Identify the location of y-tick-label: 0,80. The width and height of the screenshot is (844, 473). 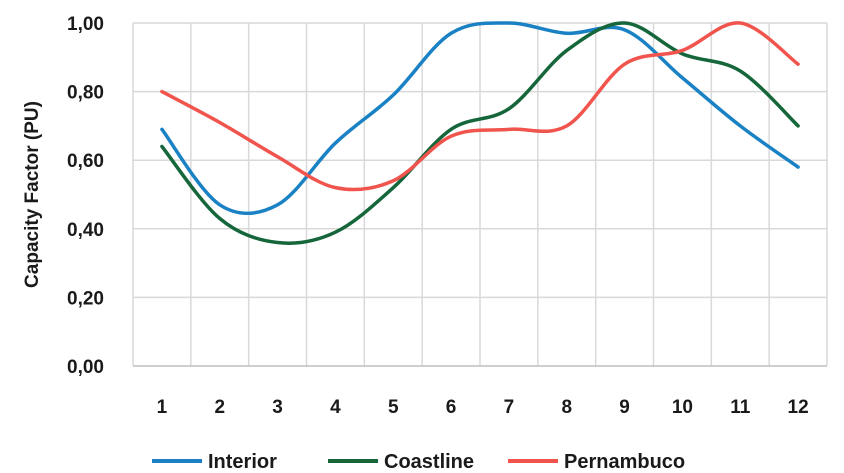
(85, 93).